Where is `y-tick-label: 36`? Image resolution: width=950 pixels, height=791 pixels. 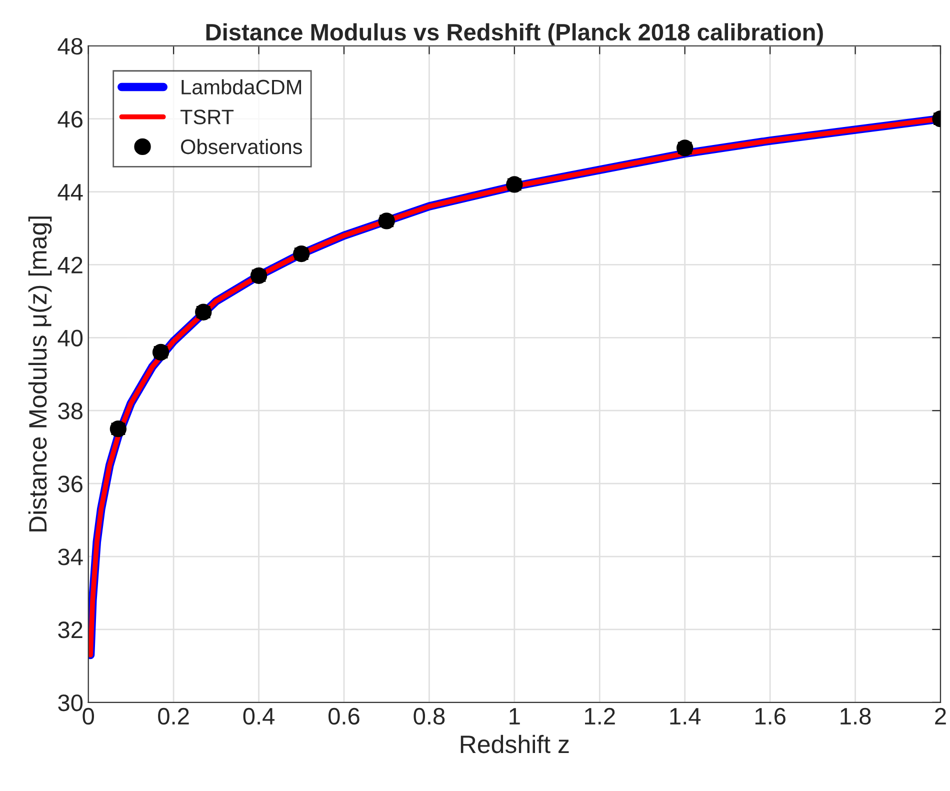
y-tick-label: 36 is located at coordinates (70, 484).